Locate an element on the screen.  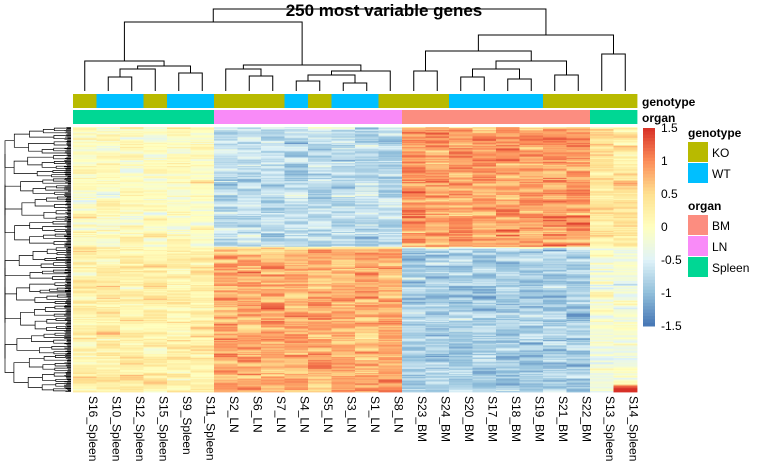
heatmap-column-S17_BM is located at coordinates (484, 260).